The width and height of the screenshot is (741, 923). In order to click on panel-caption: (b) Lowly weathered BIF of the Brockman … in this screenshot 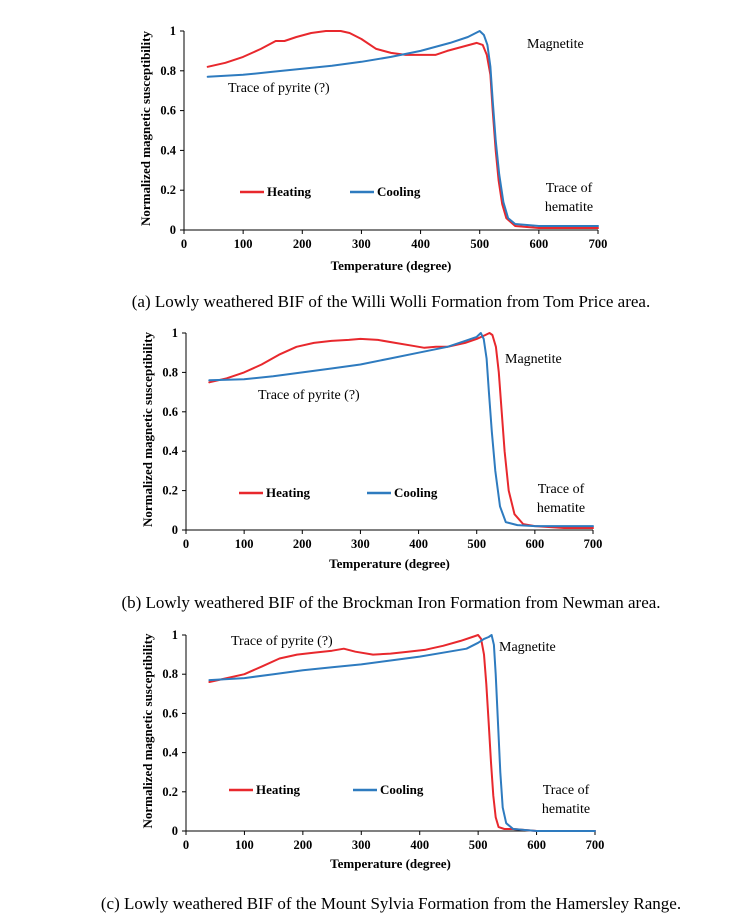, I will do `click(390, 602)`.